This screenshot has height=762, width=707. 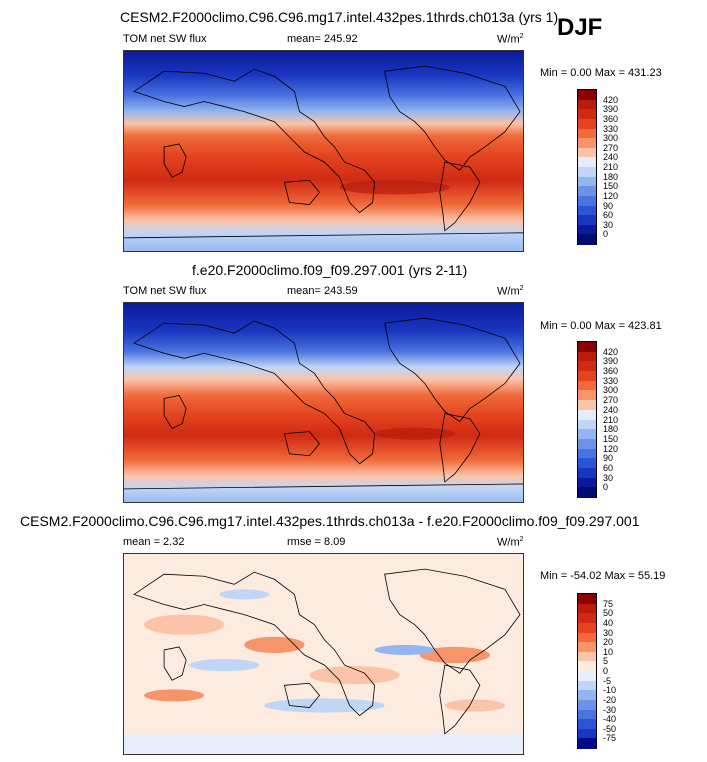 What do you see at coordinates (322, 291) in the screenshot?
I see `panel2-mean-label: mean= 243.59` at bounding box center [322, 291].